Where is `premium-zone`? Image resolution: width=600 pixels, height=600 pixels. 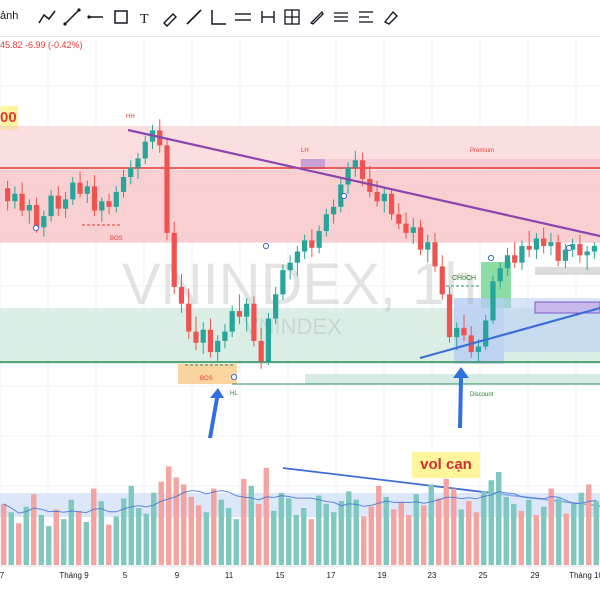 premium-zone is located at coordinates (450, 164).